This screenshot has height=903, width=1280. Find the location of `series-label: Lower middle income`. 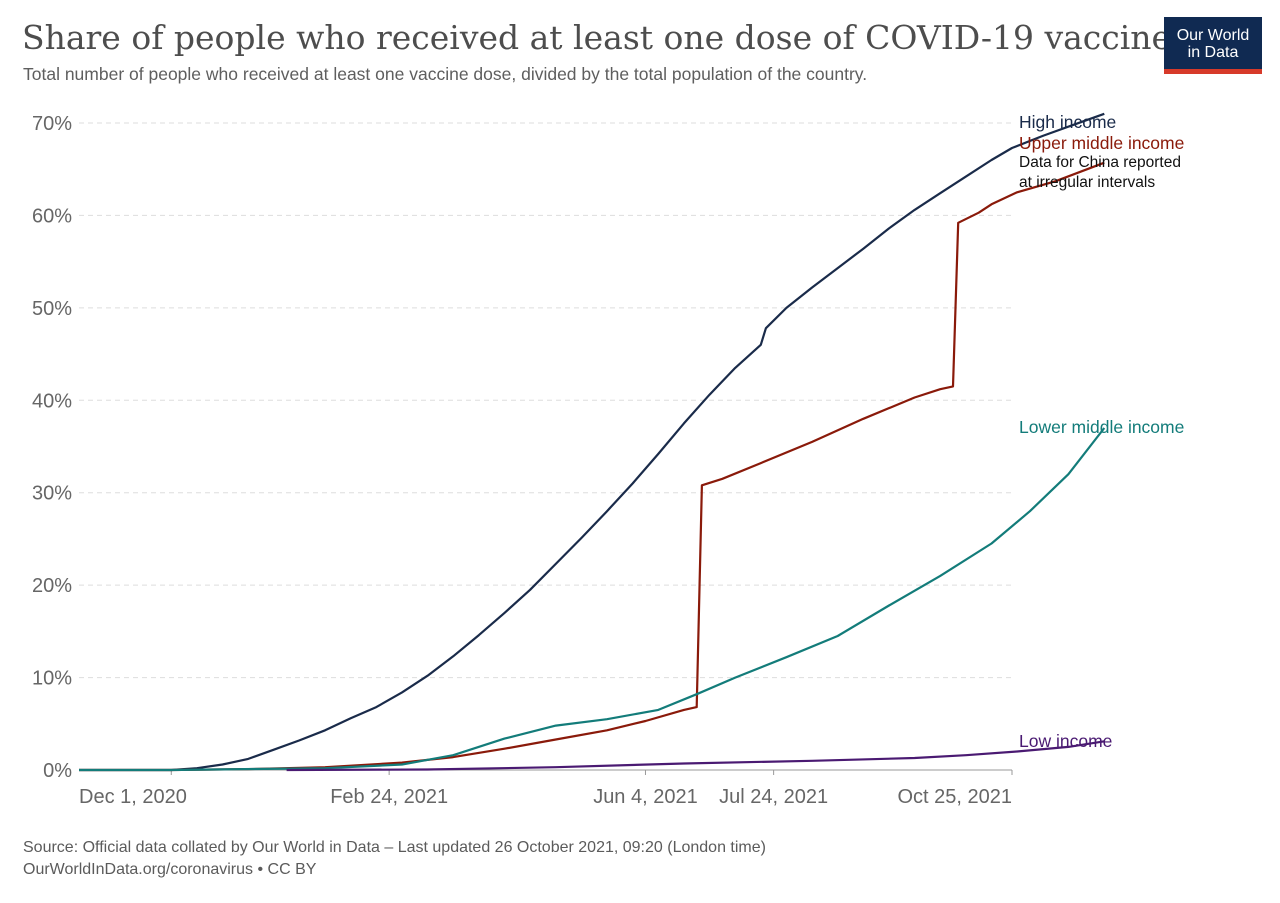

series-label: Lower middle income is located at coordinates (1101, 427).